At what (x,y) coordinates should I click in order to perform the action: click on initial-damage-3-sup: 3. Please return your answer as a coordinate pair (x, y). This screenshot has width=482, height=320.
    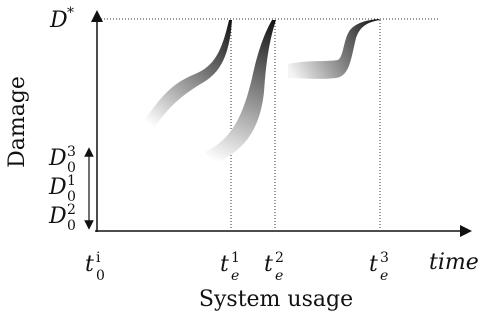
    Looking at the image, I should click on (71, 152).